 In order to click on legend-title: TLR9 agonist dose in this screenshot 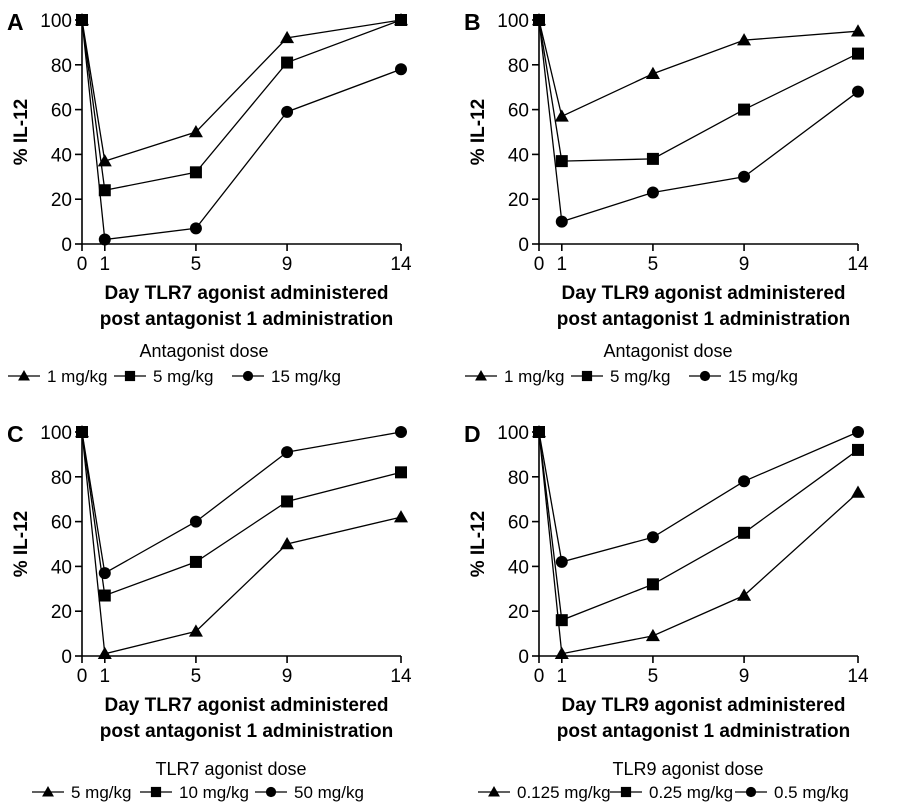, I will do `click(687, 769)`.